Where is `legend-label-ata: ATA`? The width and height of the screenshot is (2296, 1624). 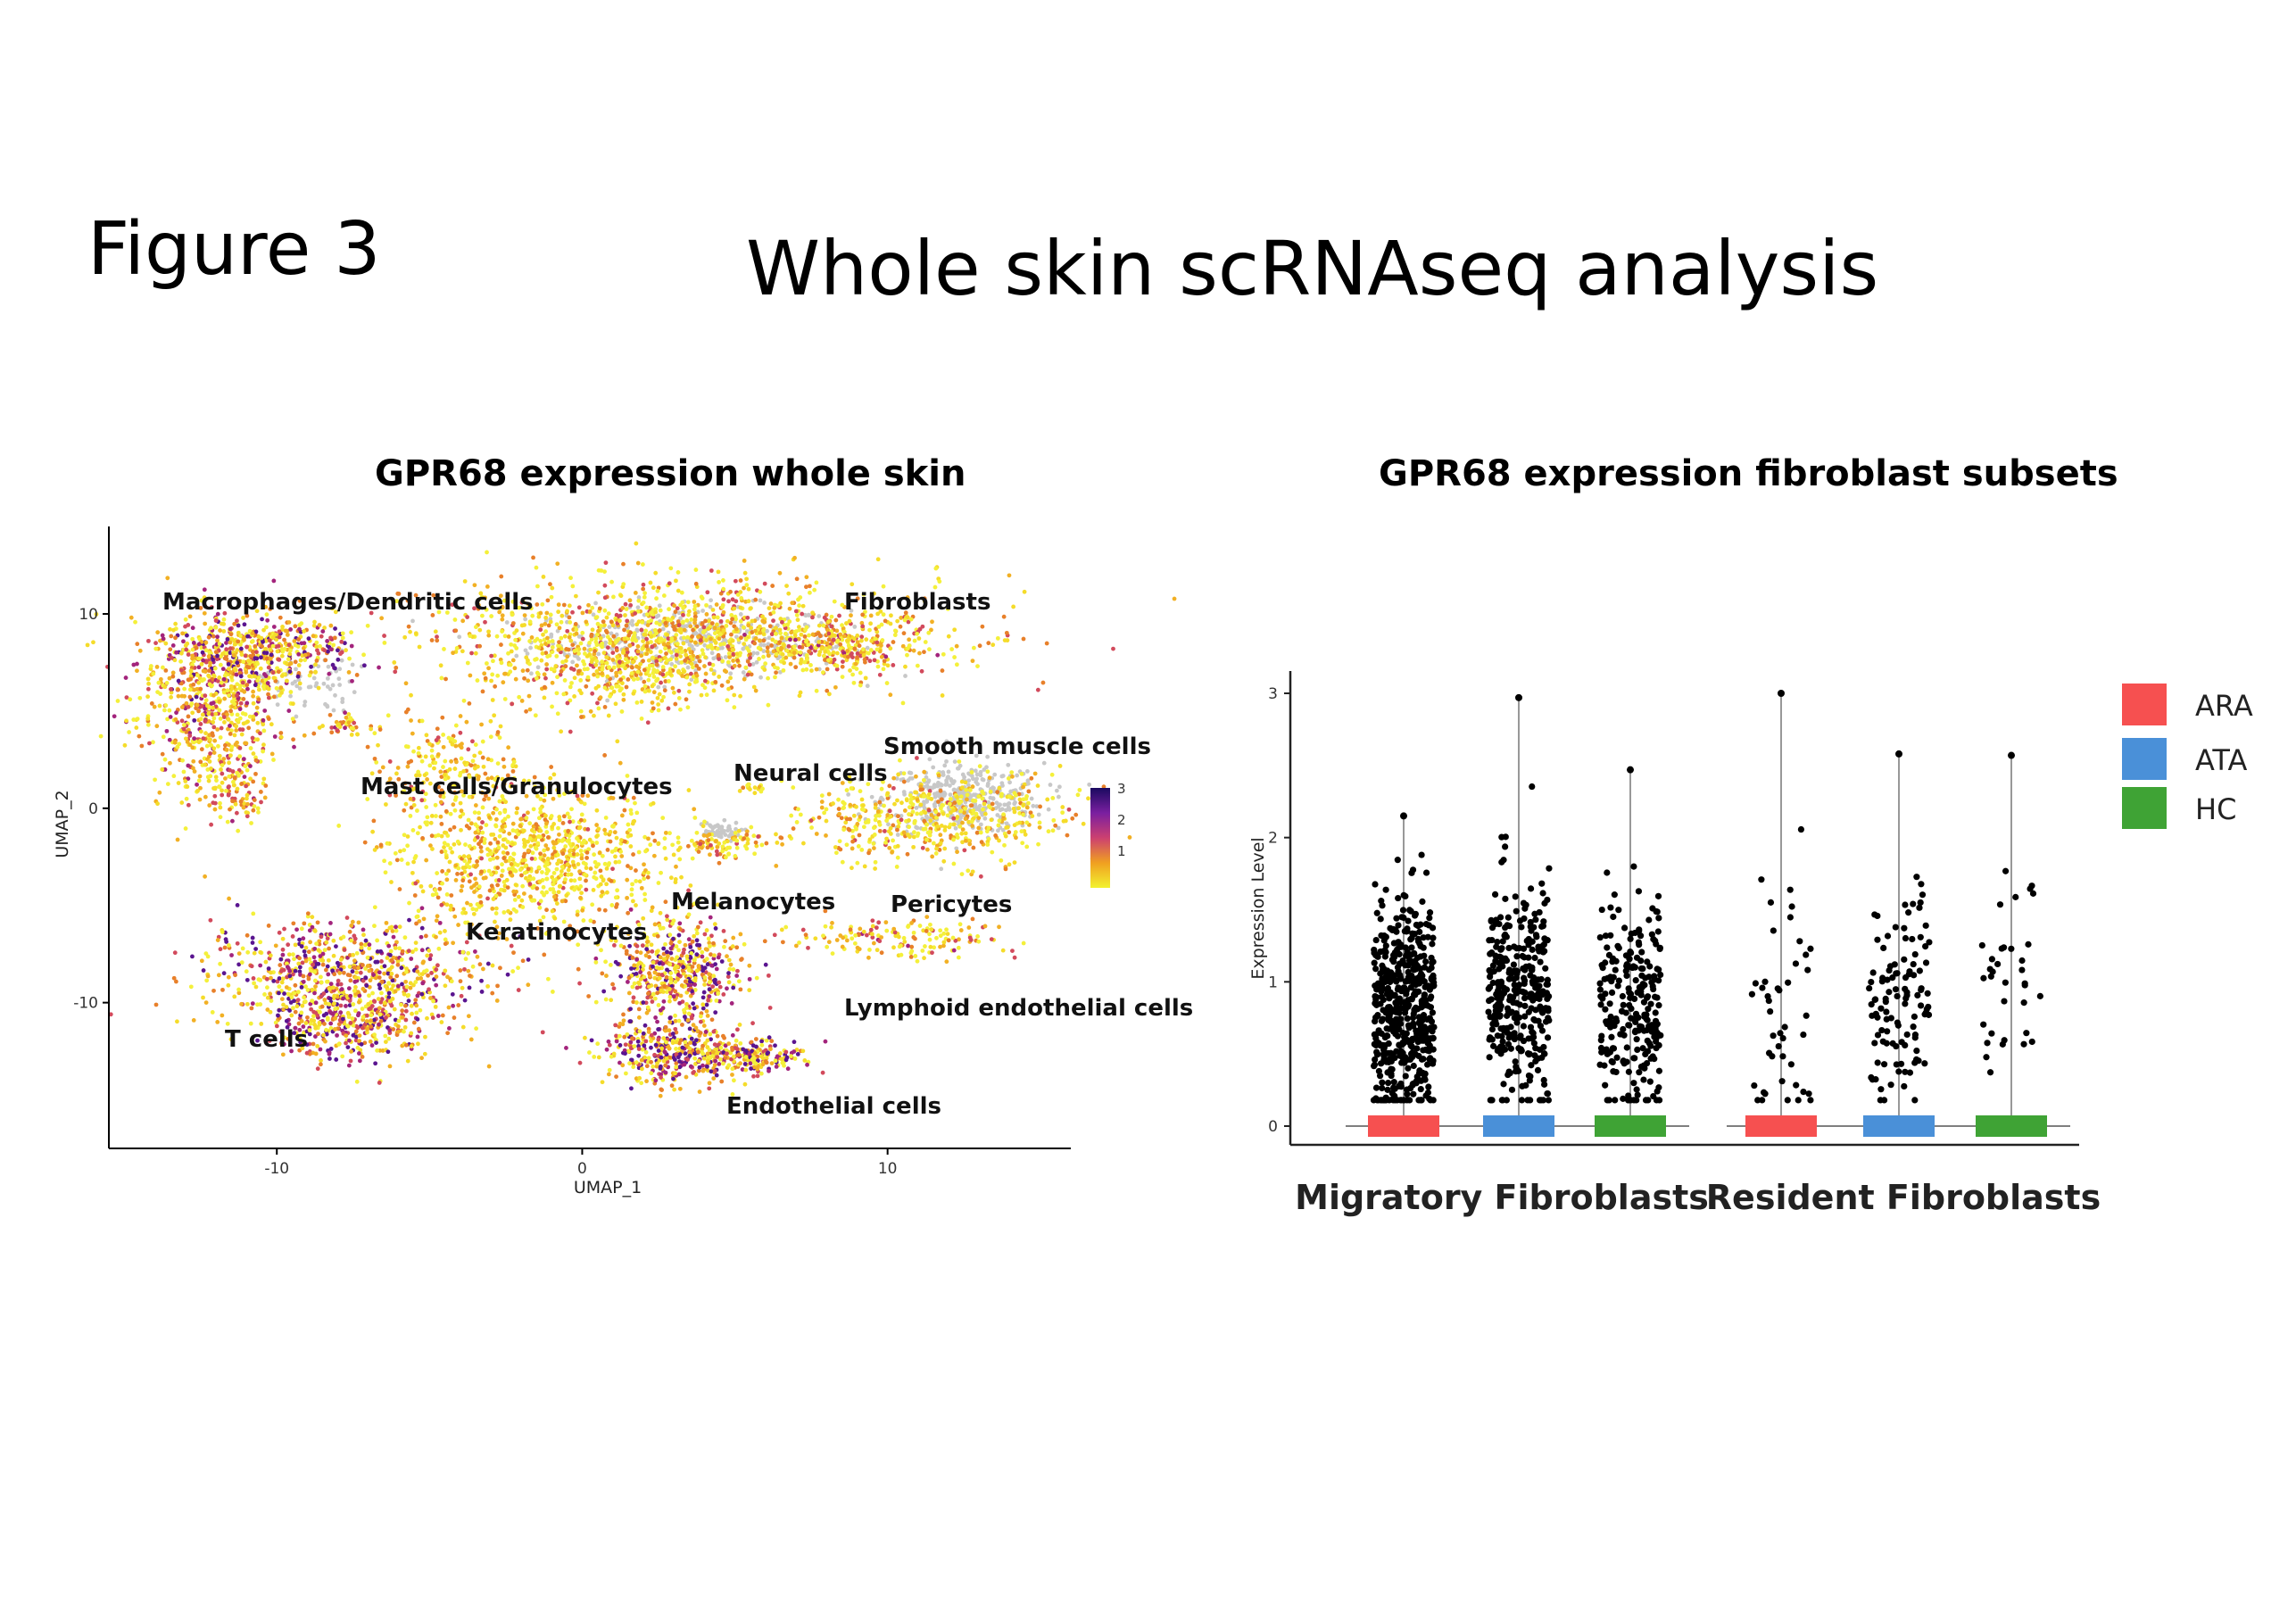 legend-label-ata: ATA is located at coordinates (2221, 760).